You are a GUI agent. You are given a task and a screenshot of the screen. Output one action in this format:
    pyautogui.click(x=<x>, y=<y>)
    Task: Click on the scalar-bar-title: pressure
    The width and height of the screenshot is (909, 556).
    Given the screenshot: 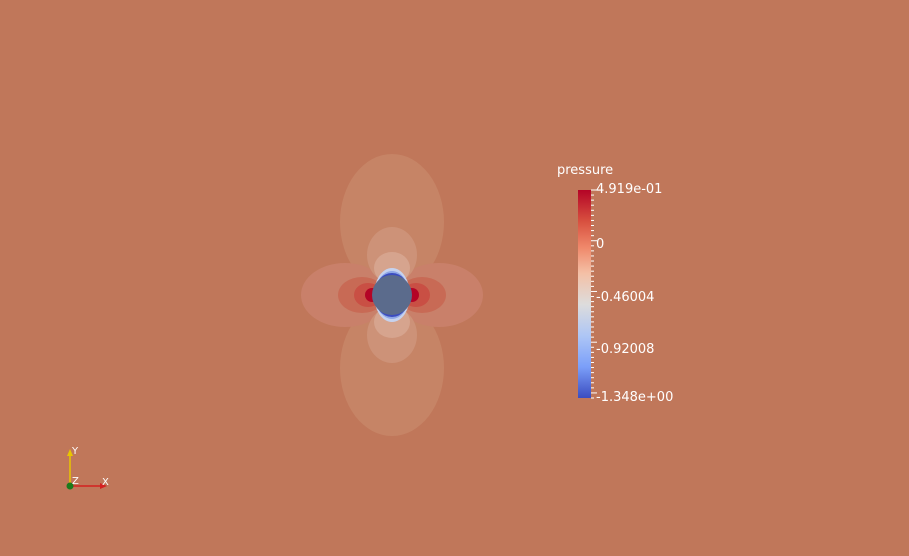 What is the action you would take?
    pyautogui.click(x=585, y=170)
    